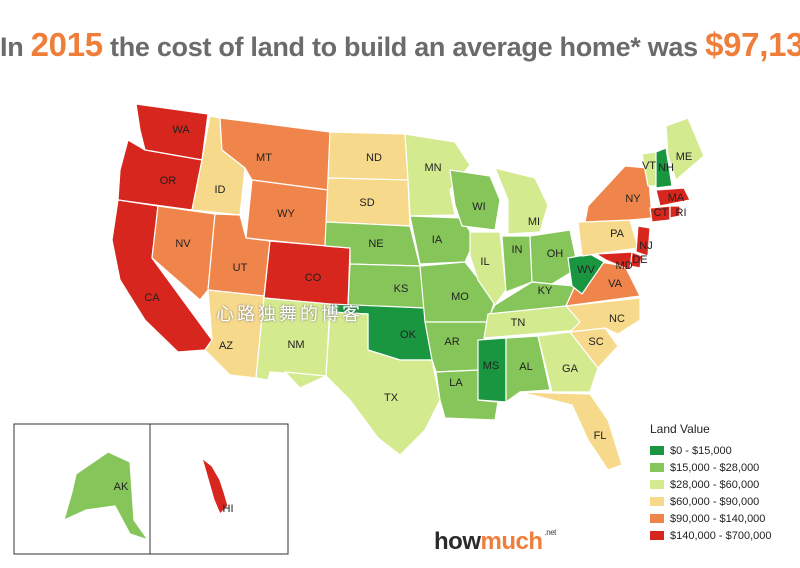 The width and height of the screenshot is (800, 568). I want to click on state-FL, so click(571, 431).